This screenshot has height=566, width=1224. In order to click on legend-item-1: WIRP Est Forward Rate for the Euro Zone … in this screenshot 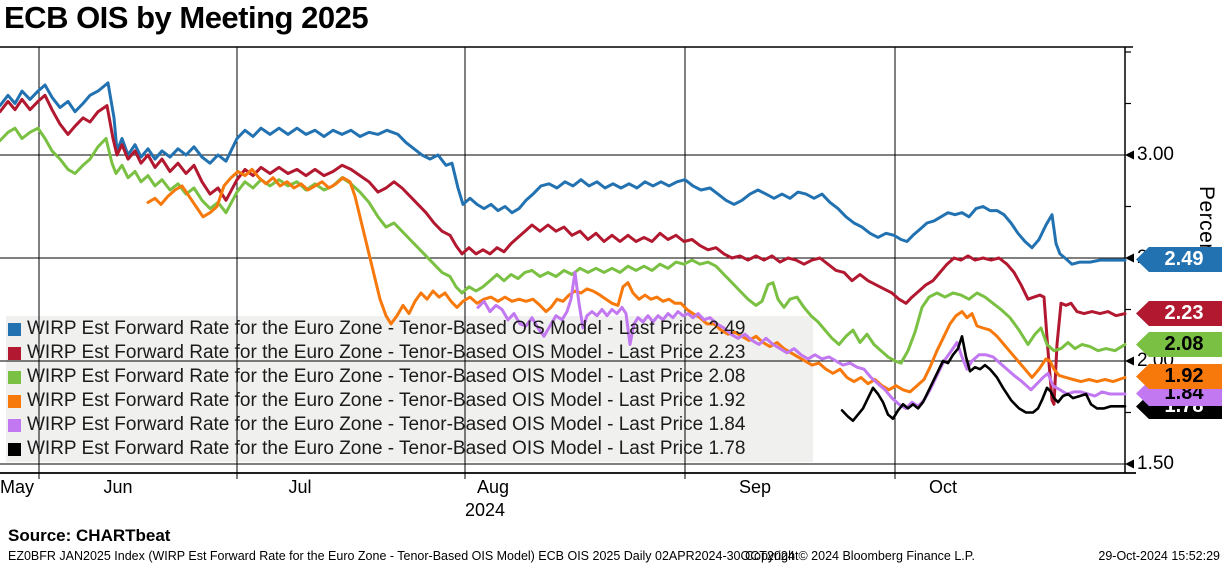, I will do `click(376, 353)`.